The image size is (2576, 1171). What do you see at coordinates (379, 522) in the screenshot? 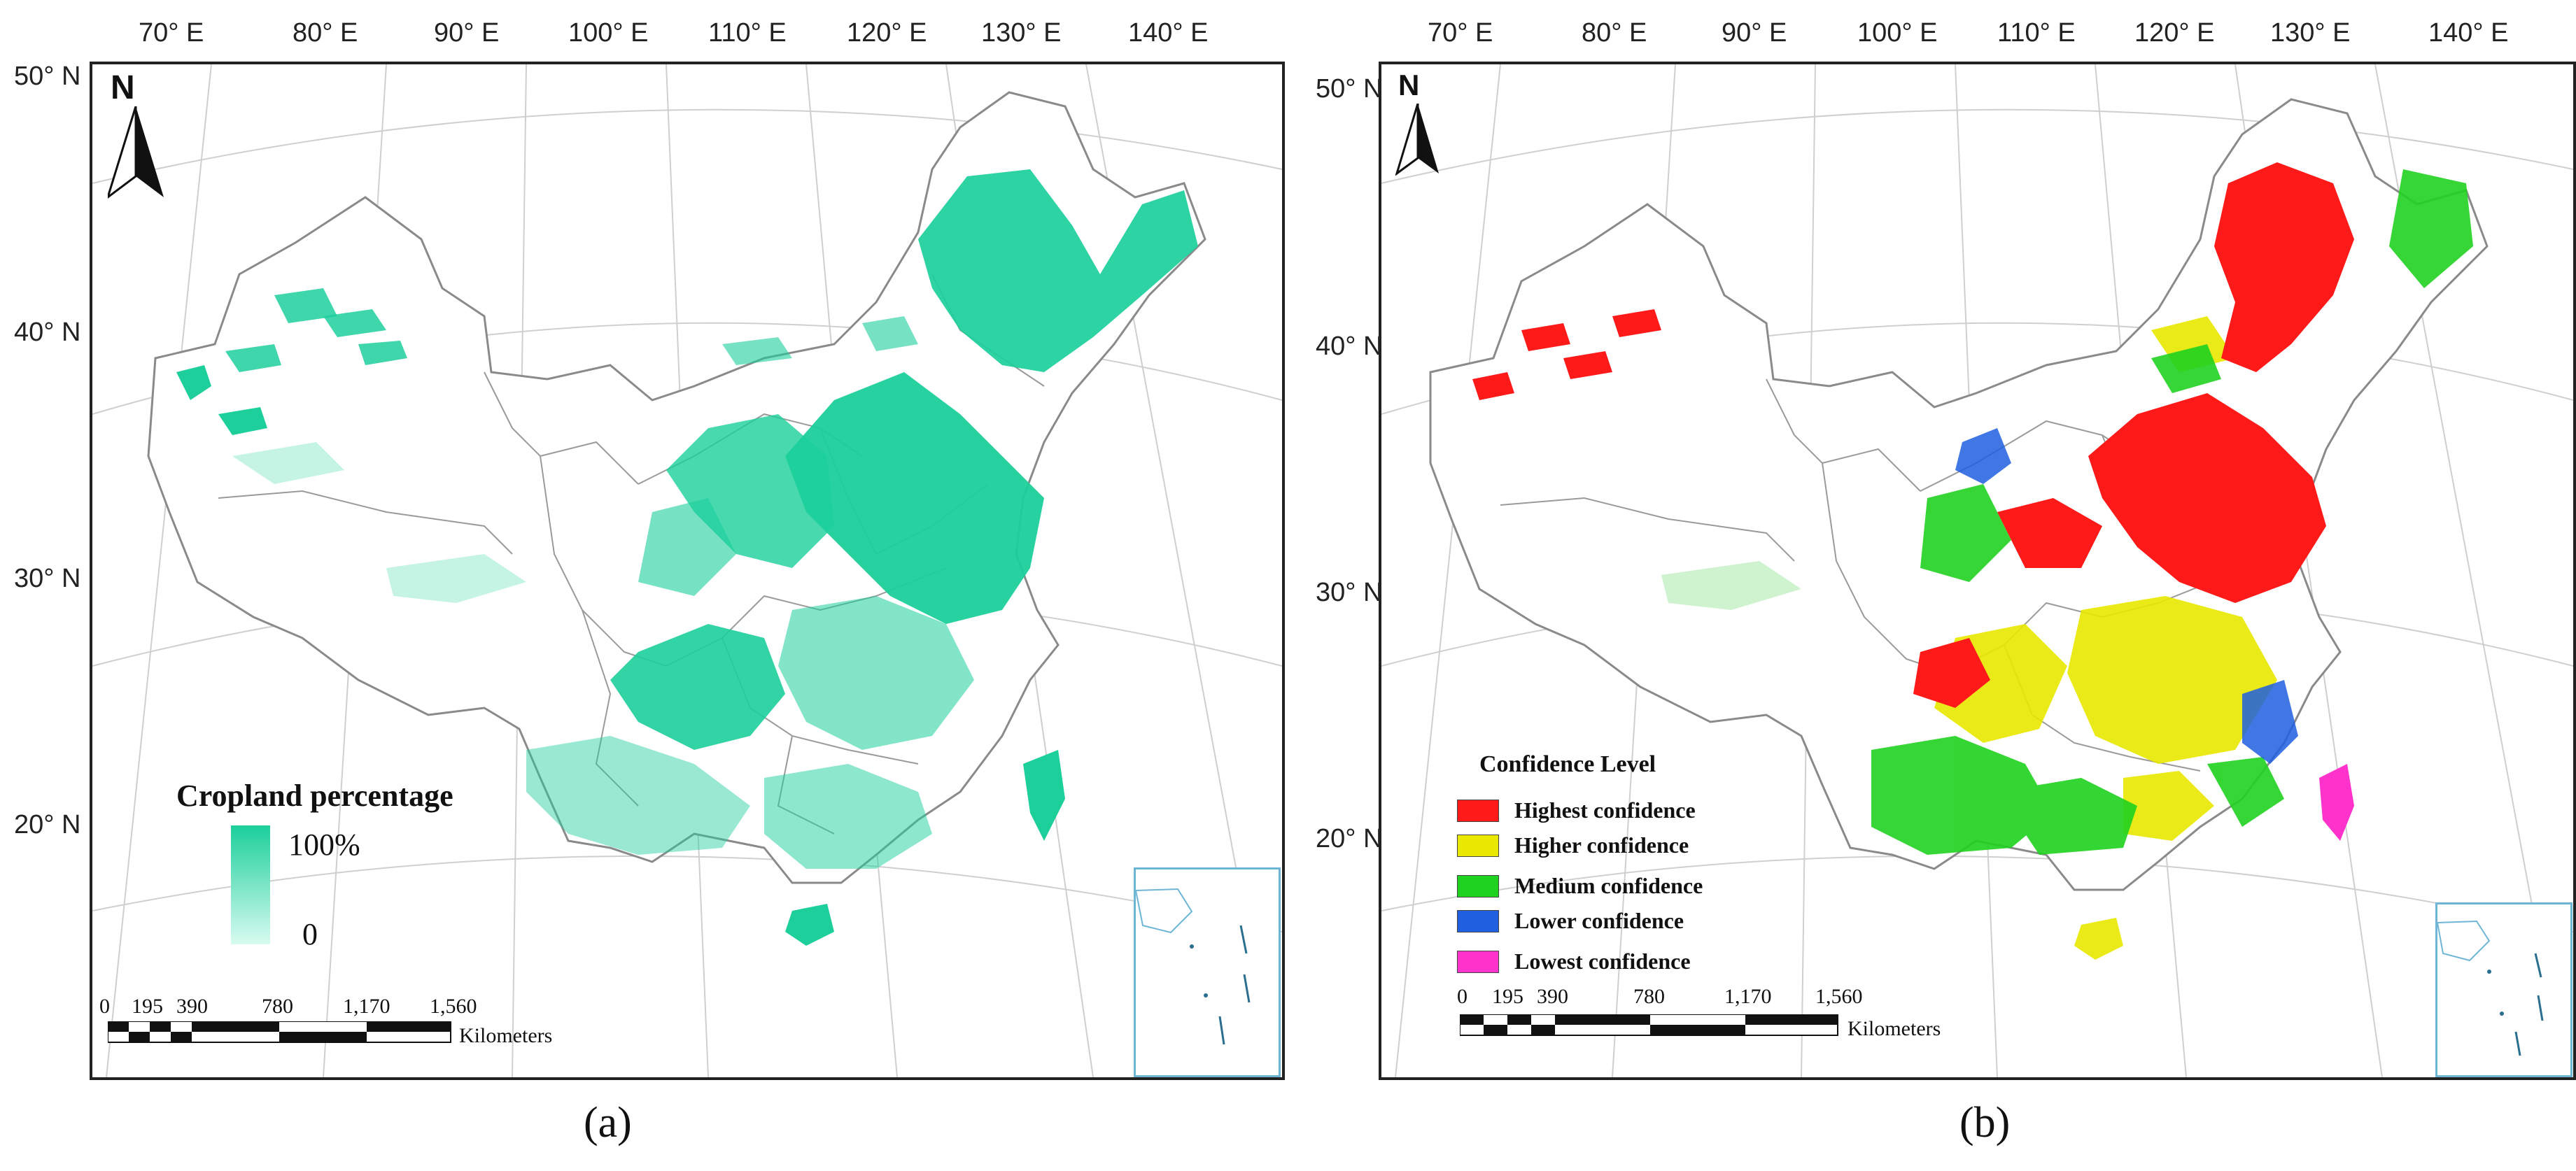
I see `cropland-sparse` at bounding box center [379, 522].